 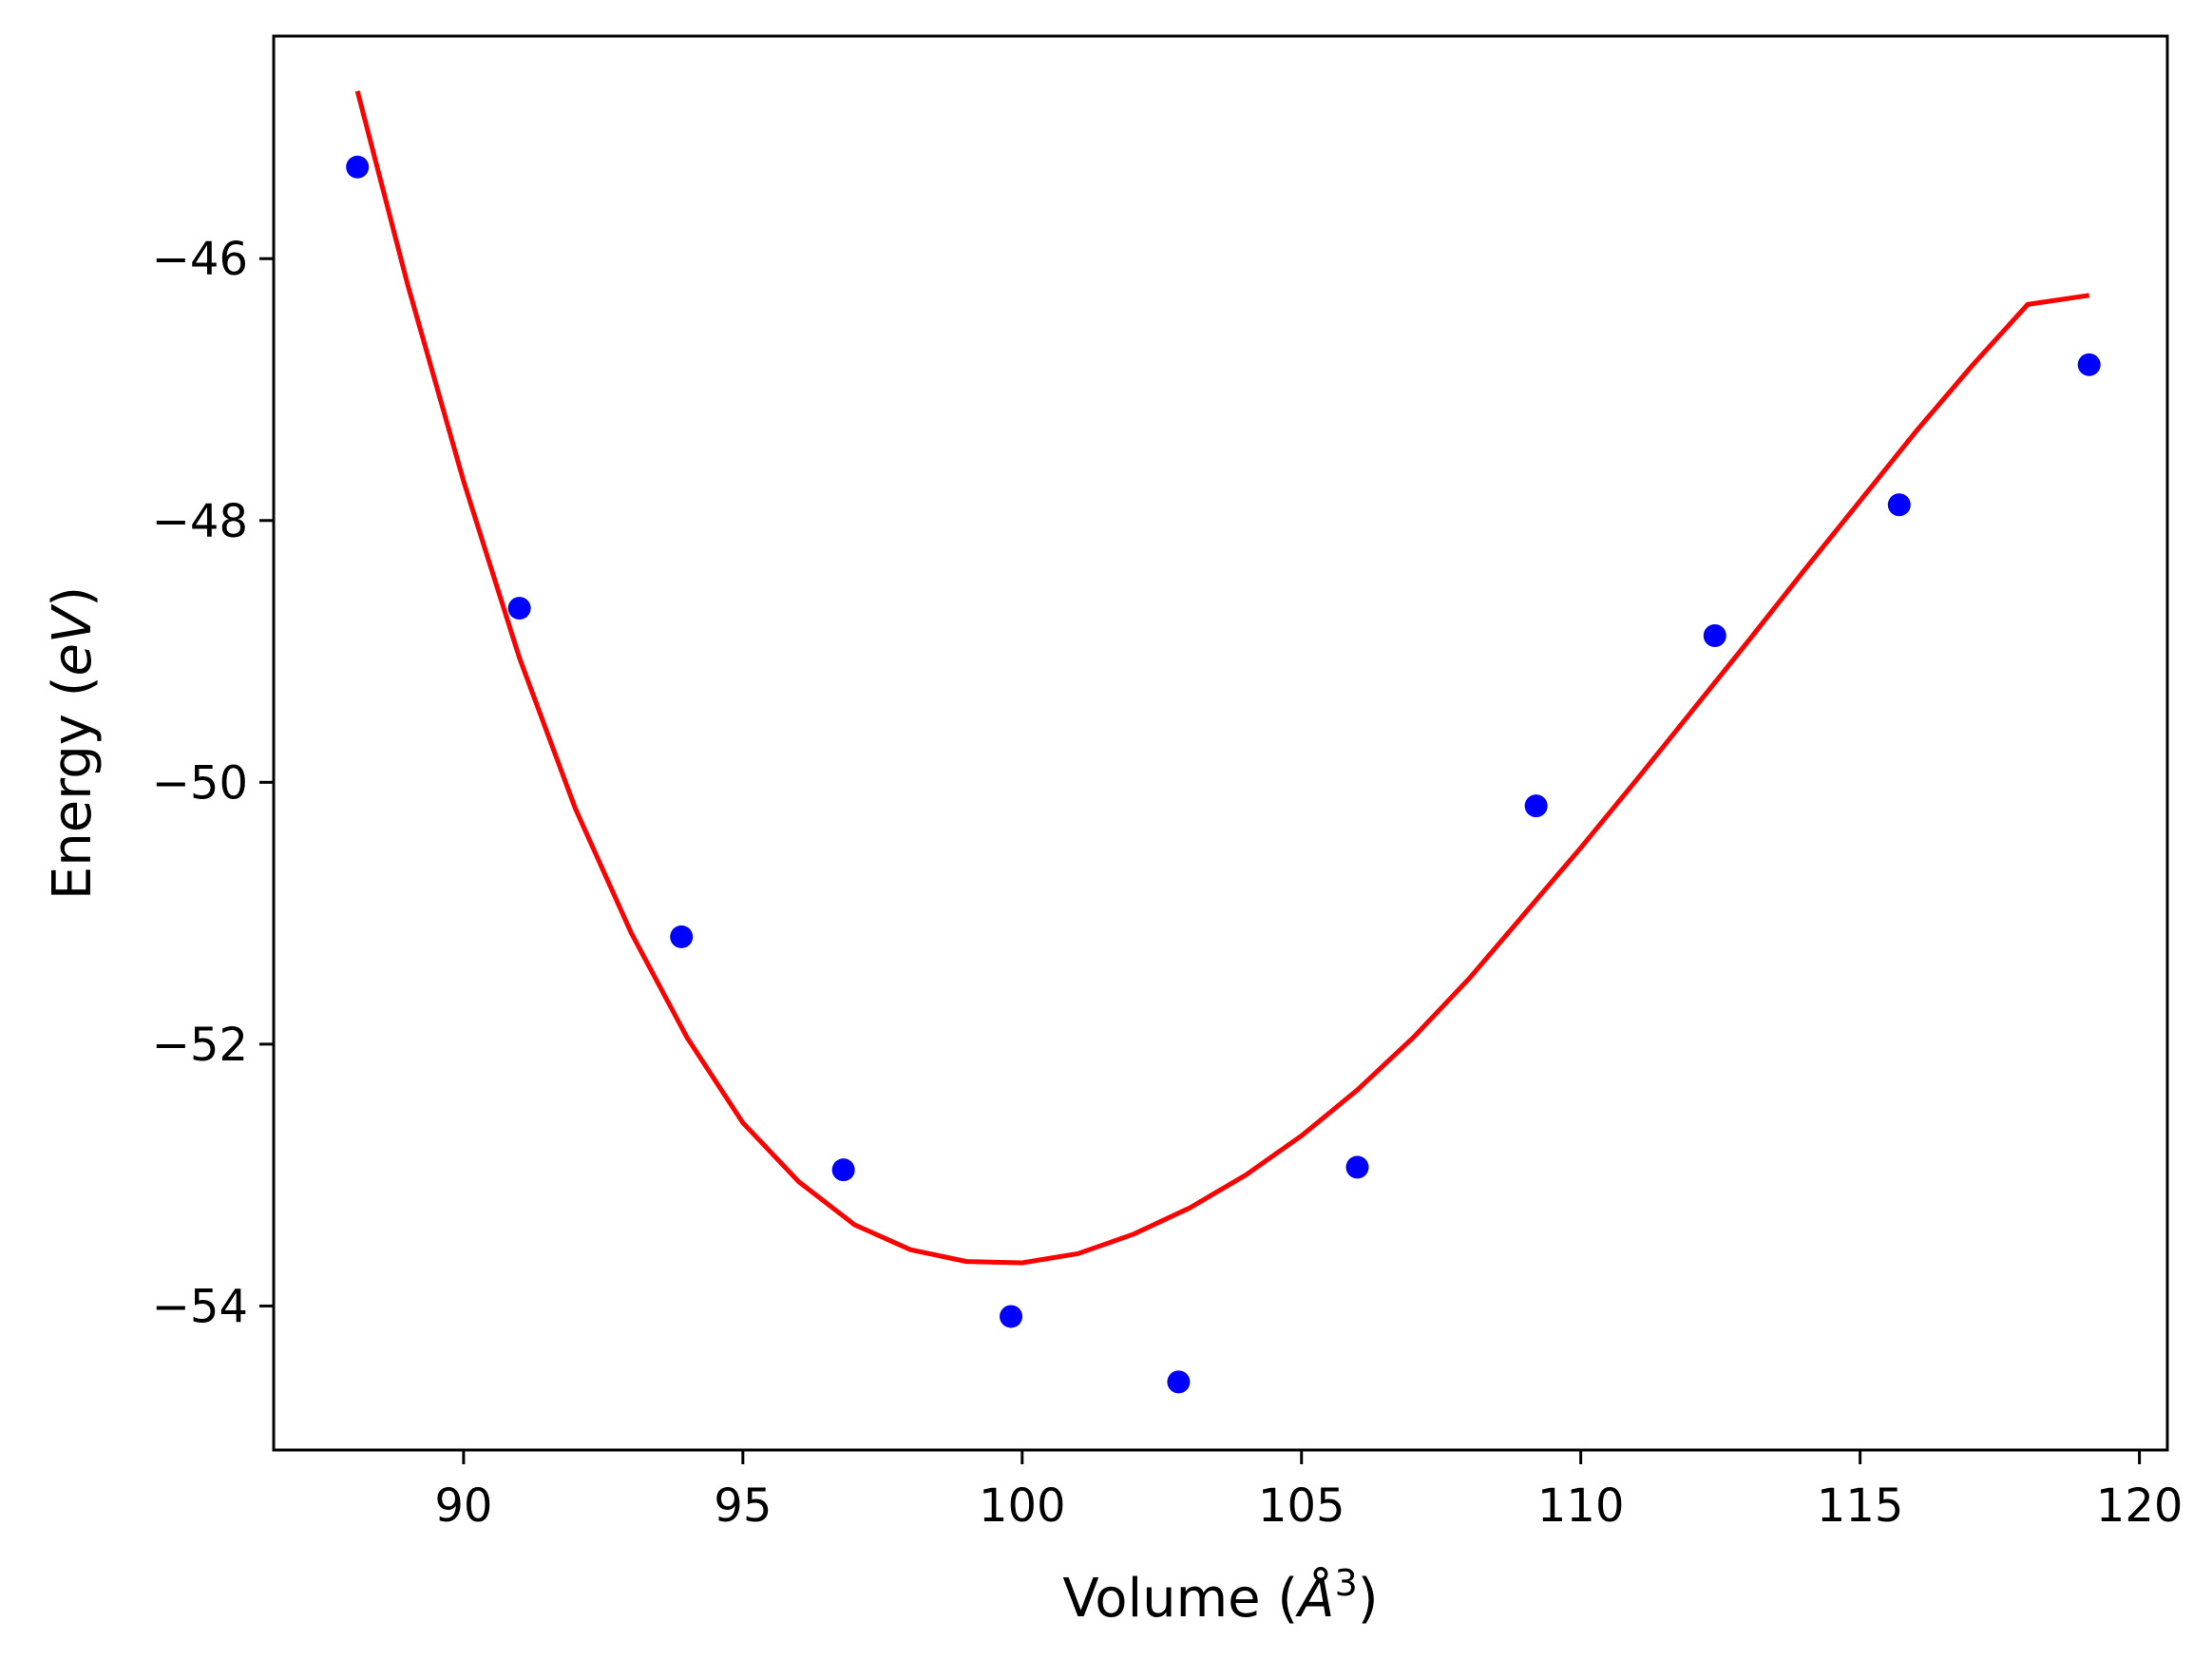 I want to click on y-tick-label: −50, so click(x=200, y=783).